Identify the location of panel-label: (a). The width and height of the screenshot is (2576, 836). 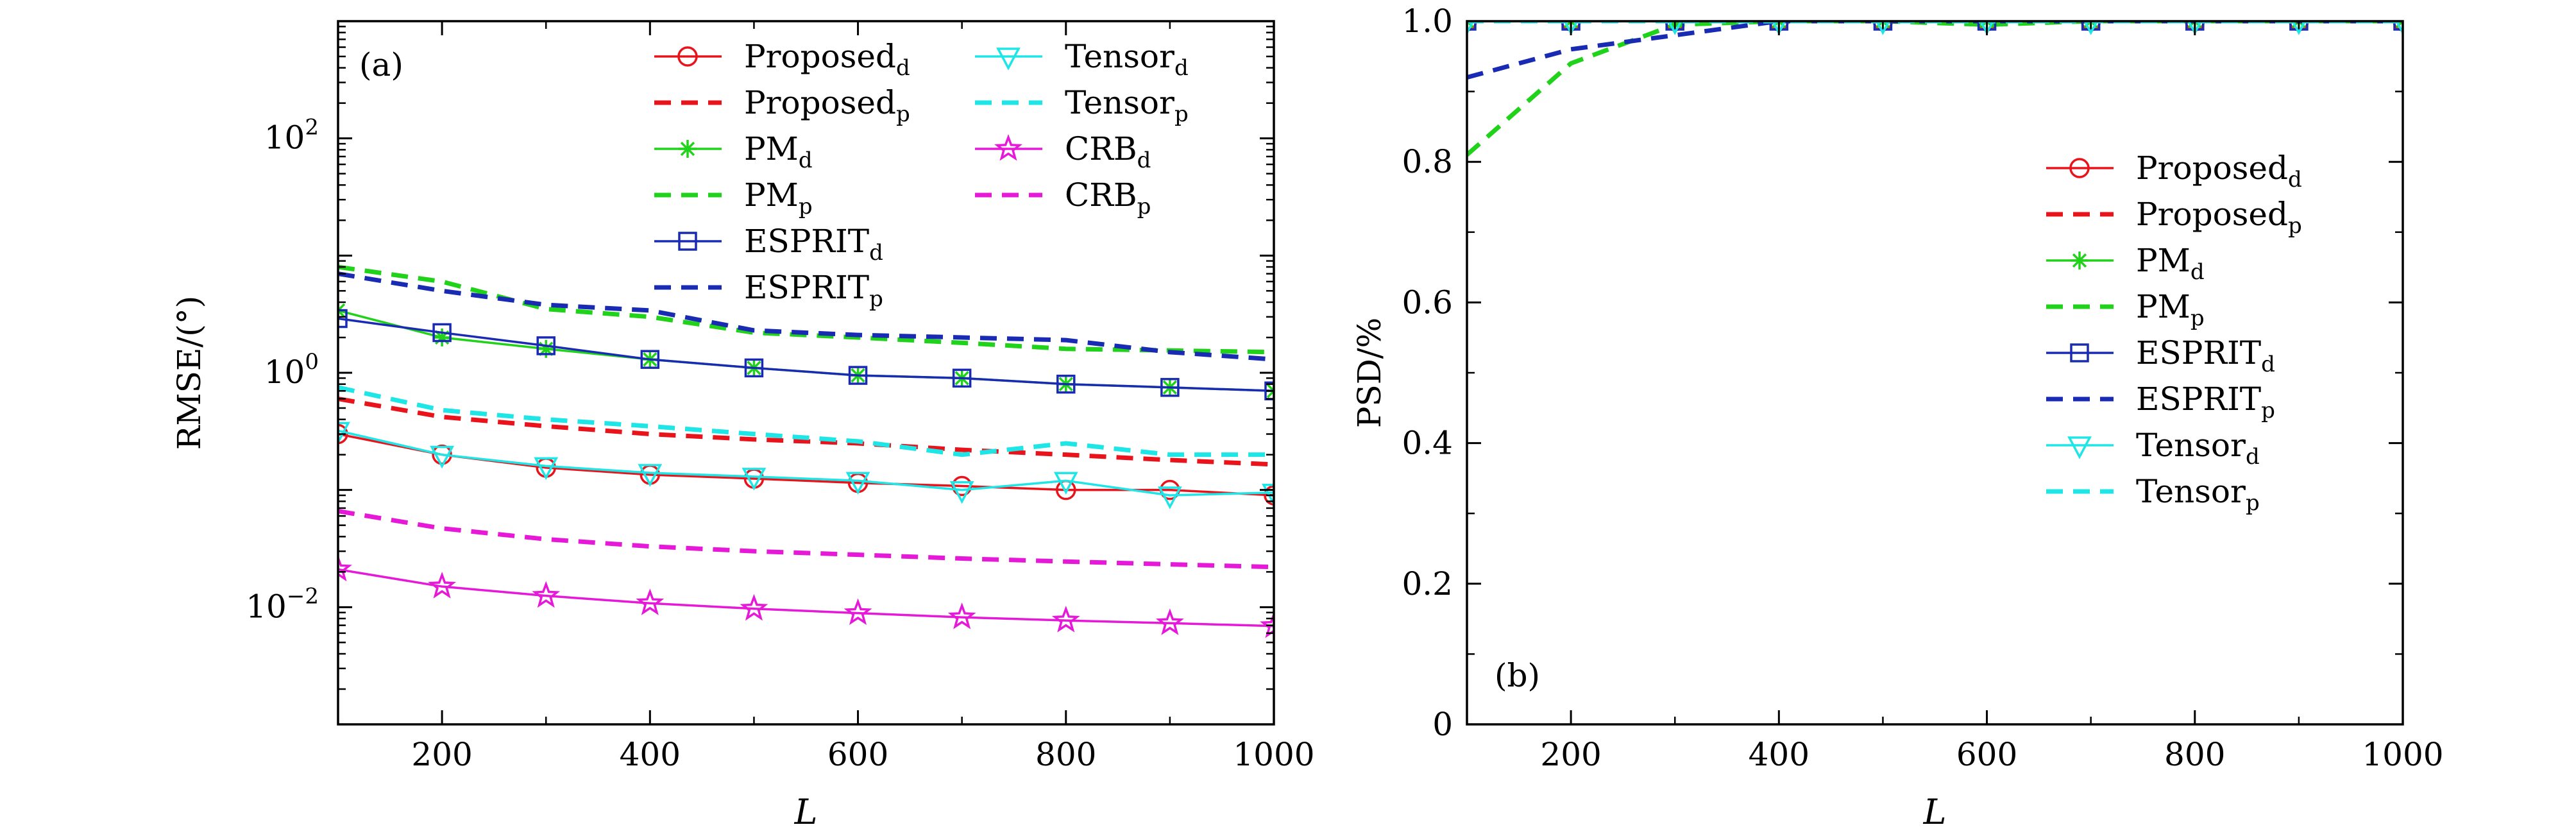
(381, 64).